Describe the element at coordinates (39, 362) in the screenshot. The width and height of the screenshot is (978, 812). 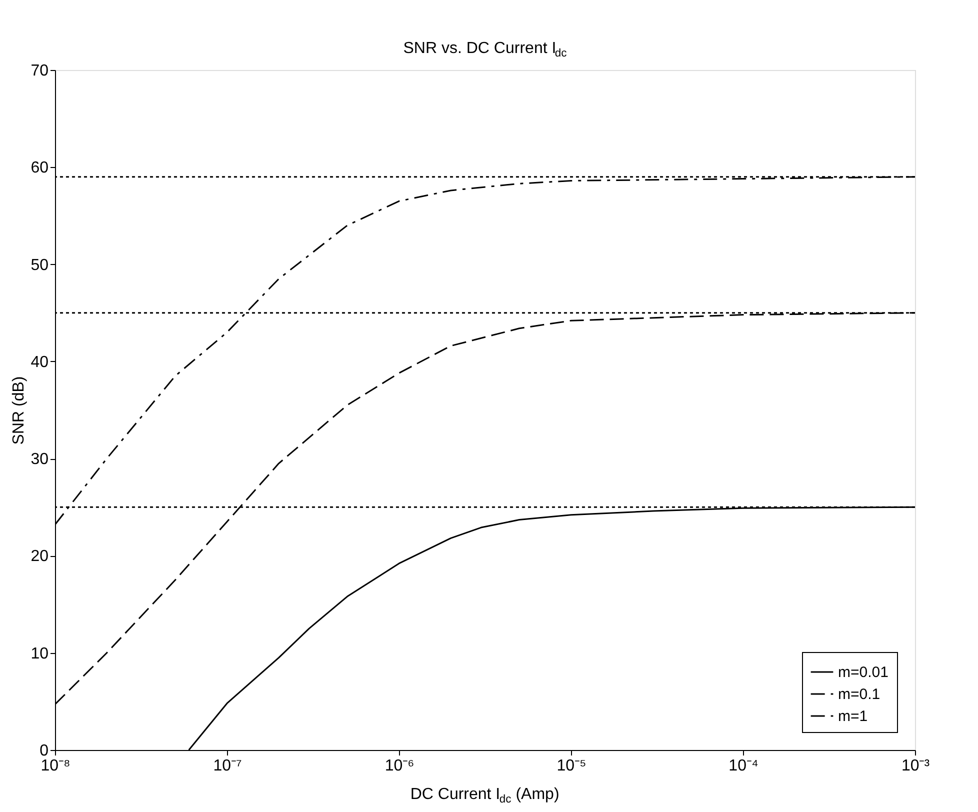
I see `y-tick-label: 40` at that location.